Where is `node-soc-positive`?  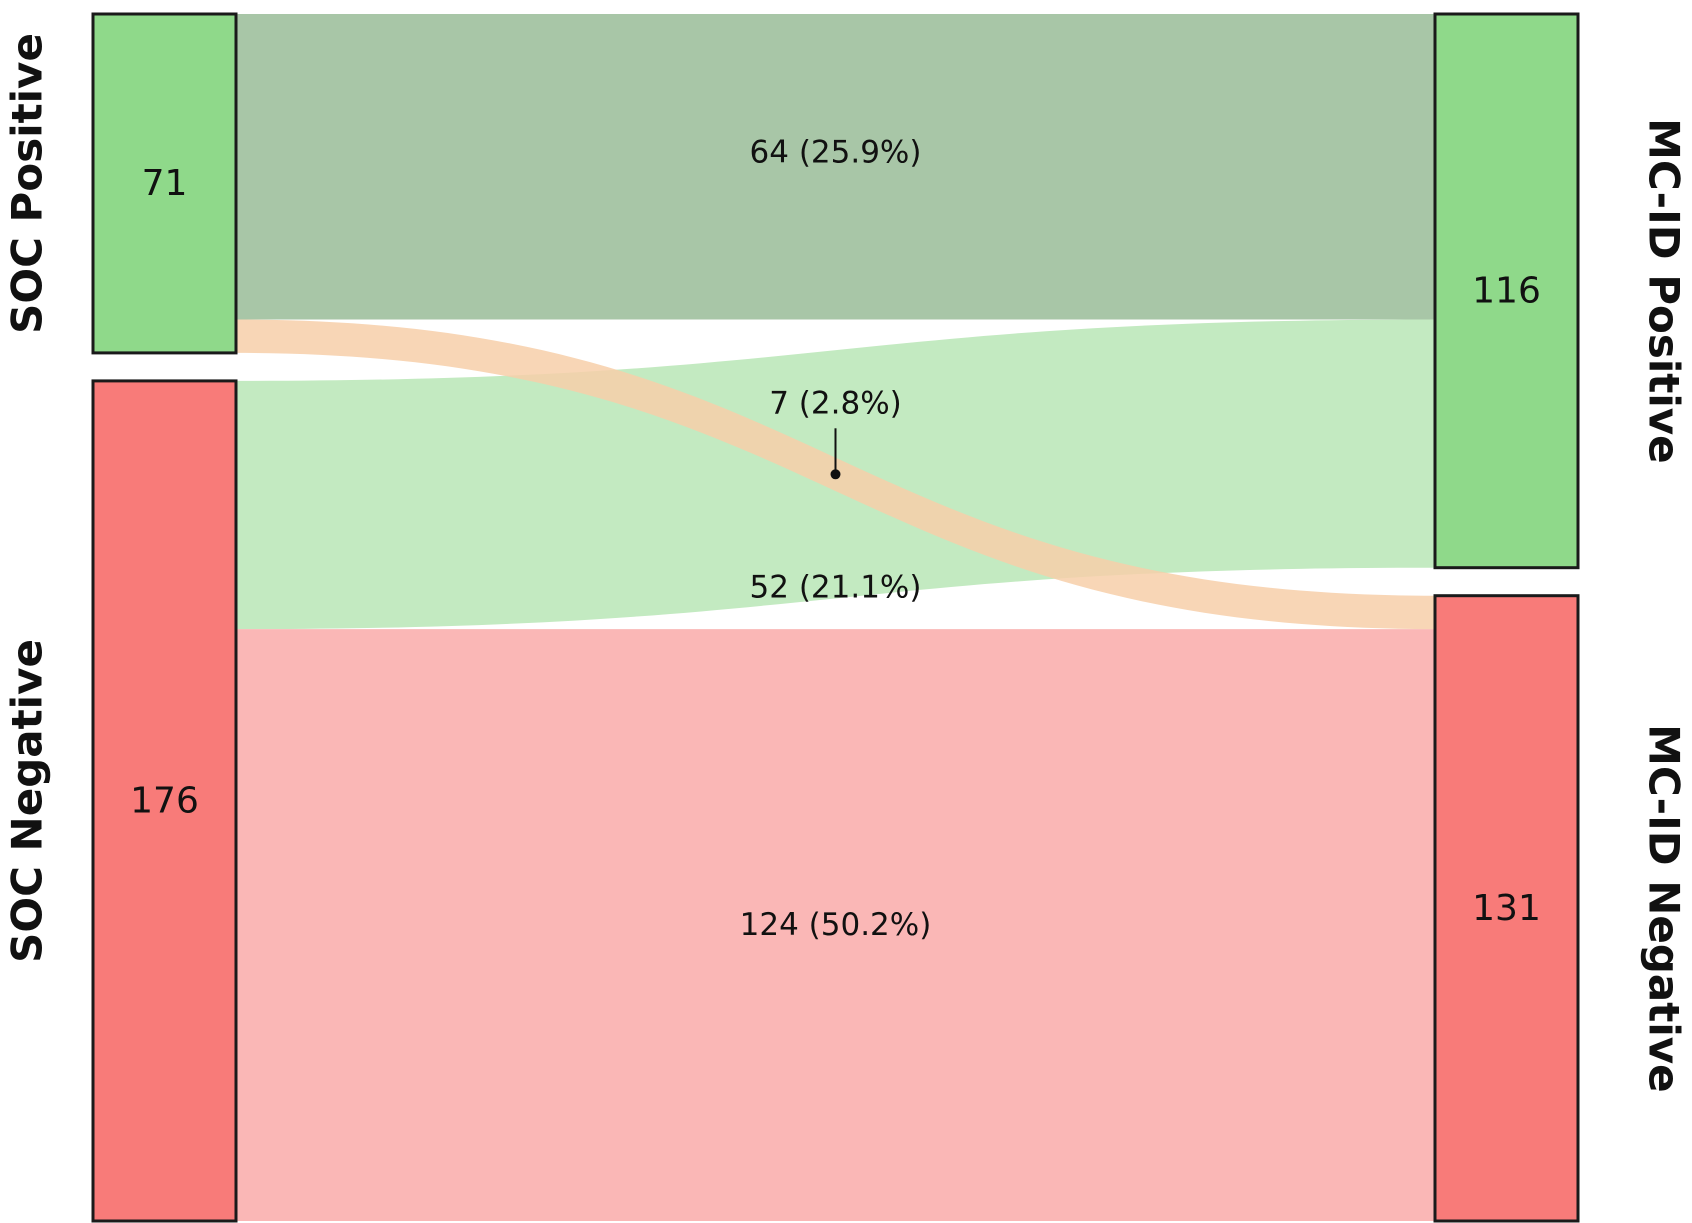
node-soc-positive is located at coordinates (164, 183).